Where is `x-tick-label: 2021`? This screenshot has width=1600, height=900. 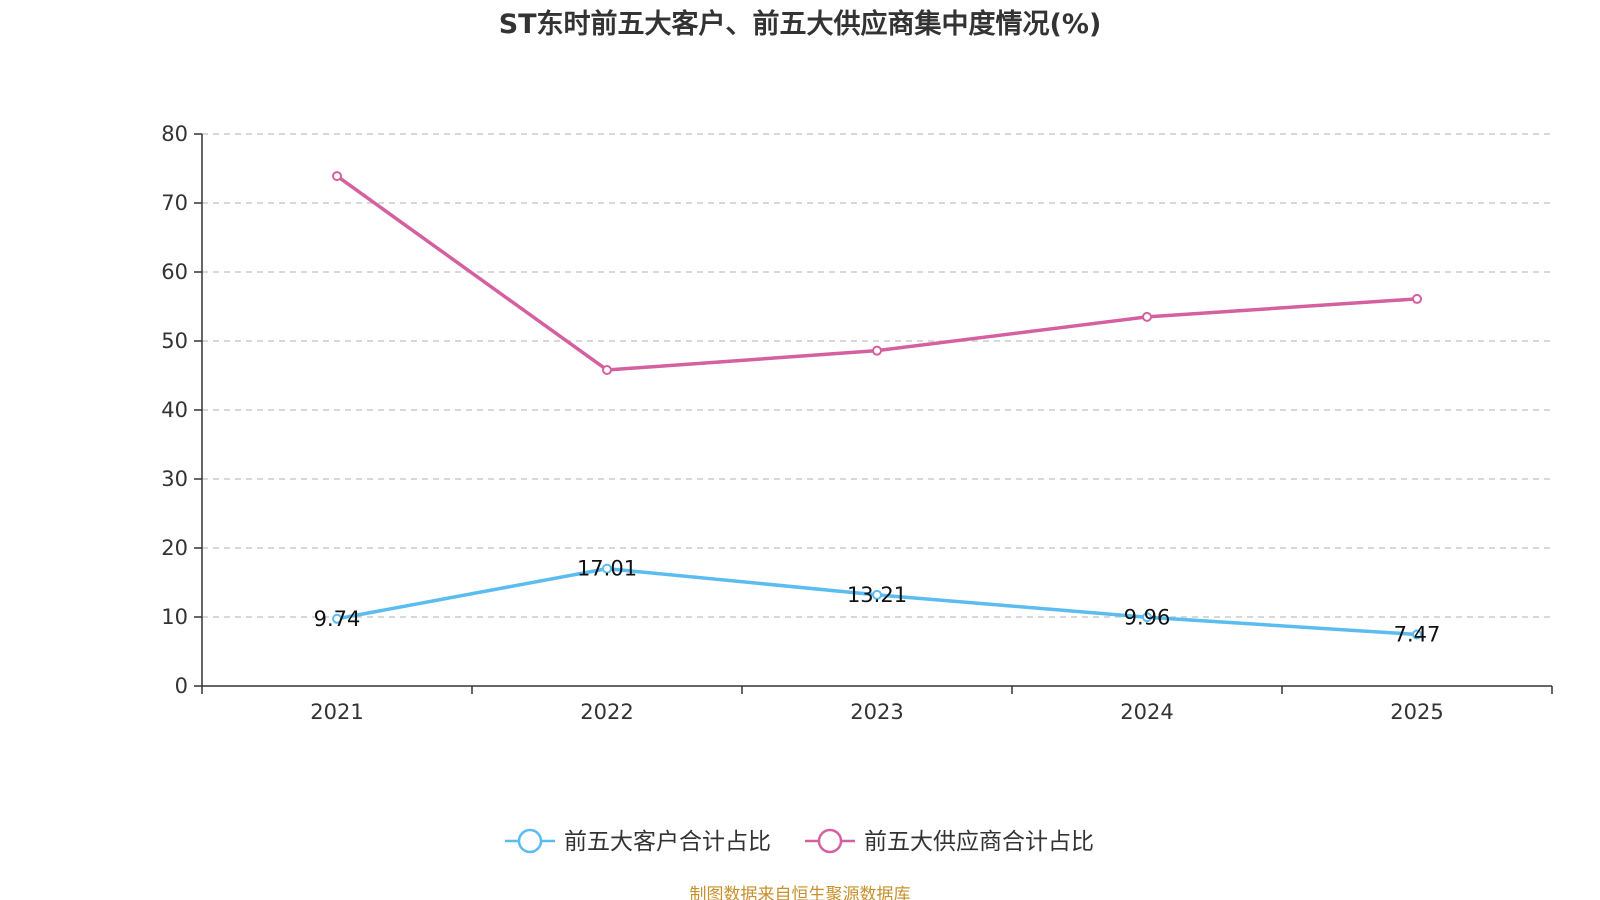 x-tick-label: 2021 is located at coordinates (336, 712).